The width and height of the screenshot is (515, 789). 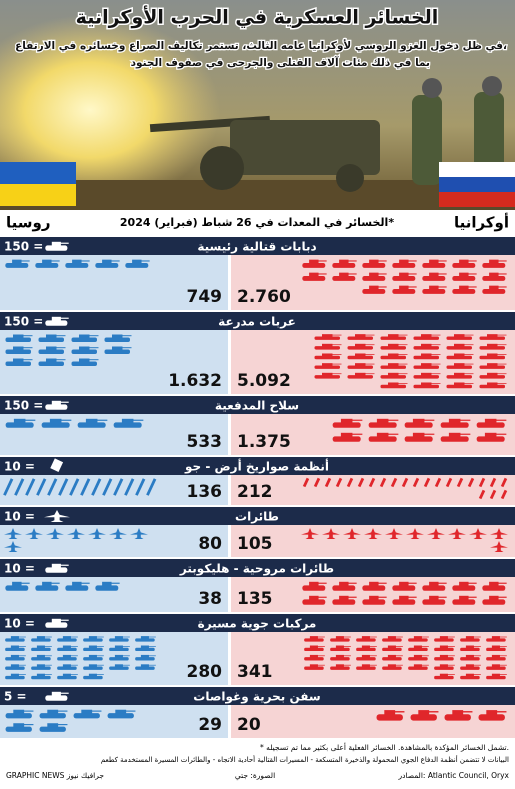 I want to click on value-label: 1.632, so click(x=195, y=381).